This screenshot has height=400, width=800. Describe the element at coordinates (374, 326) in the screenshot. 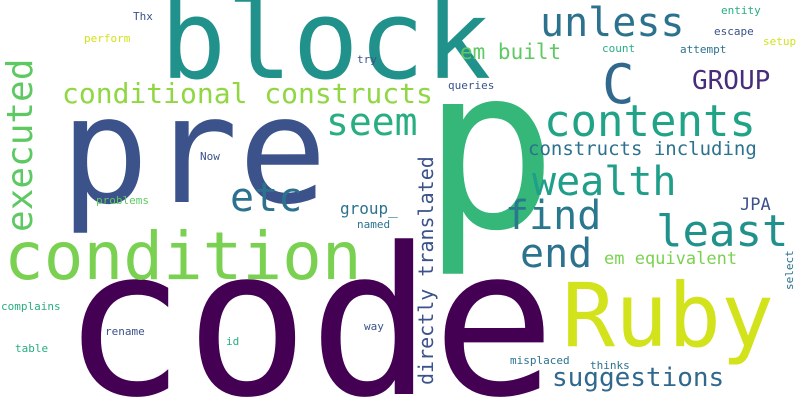

I see `word-way: way` at that location.